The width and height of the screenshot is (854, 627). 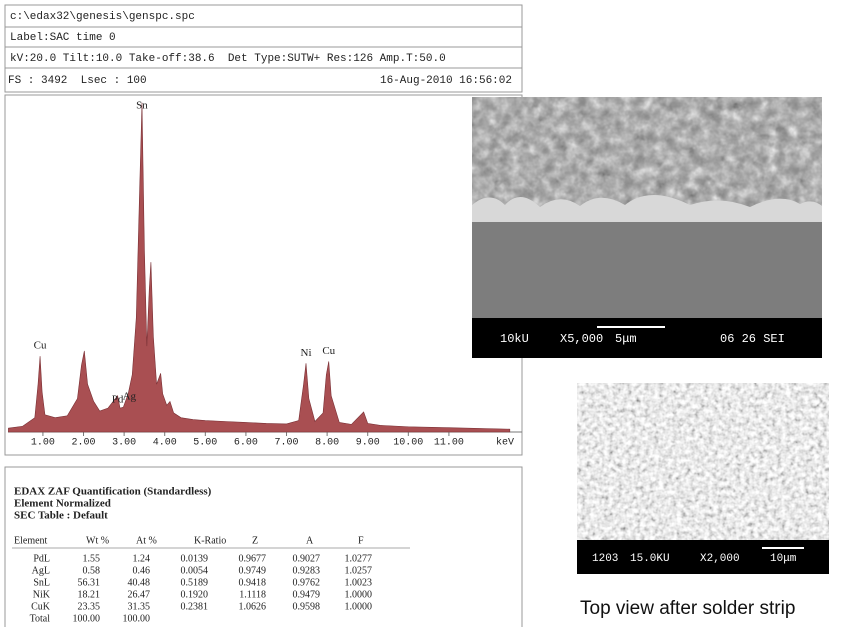 What do you see at coordinates (97, 540) in the screenshot?
I see `table-header: Wt %` at bounding box center [97, 540].